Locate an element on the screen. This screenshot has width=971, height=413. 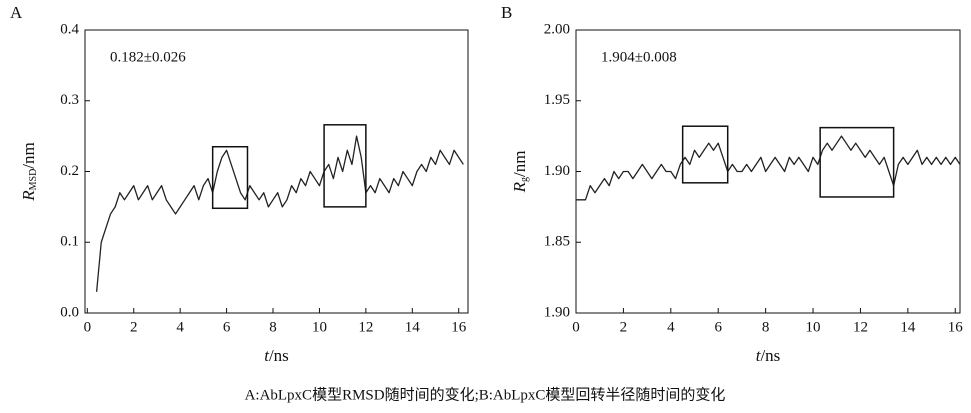
y-tick-label: 1.95 is located at coordinates (557, 100).